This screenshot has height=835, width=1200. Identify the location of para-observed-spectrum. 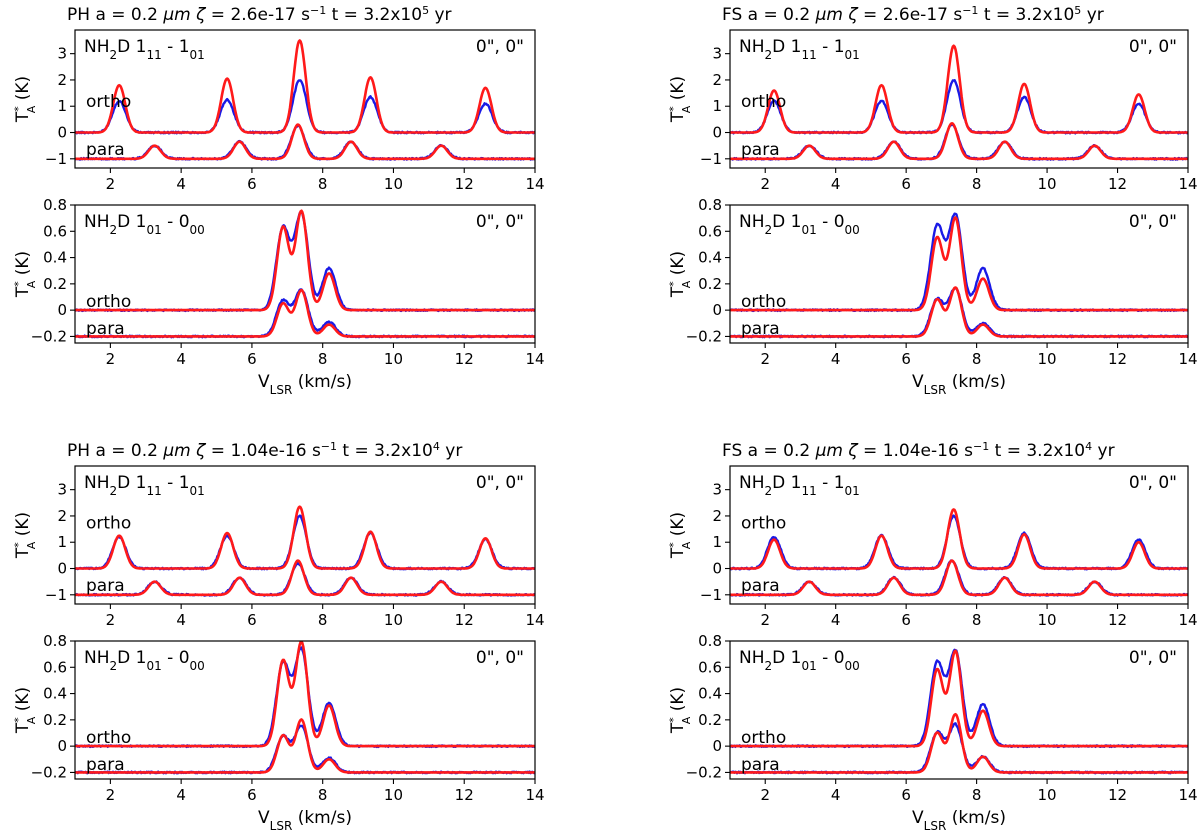
(959, 748).